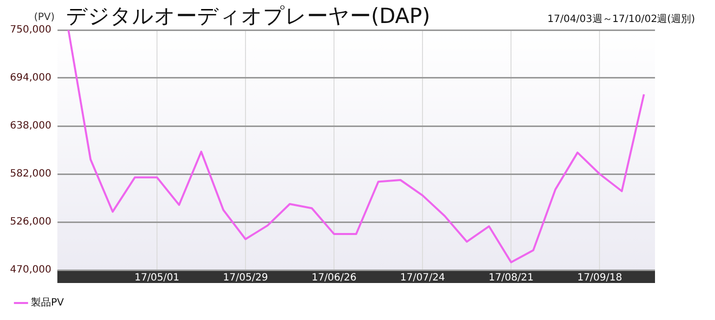  Describe the element at coordinates (31, 174) in the screenshot. I see `y-tick-label: 582,000` at that location.